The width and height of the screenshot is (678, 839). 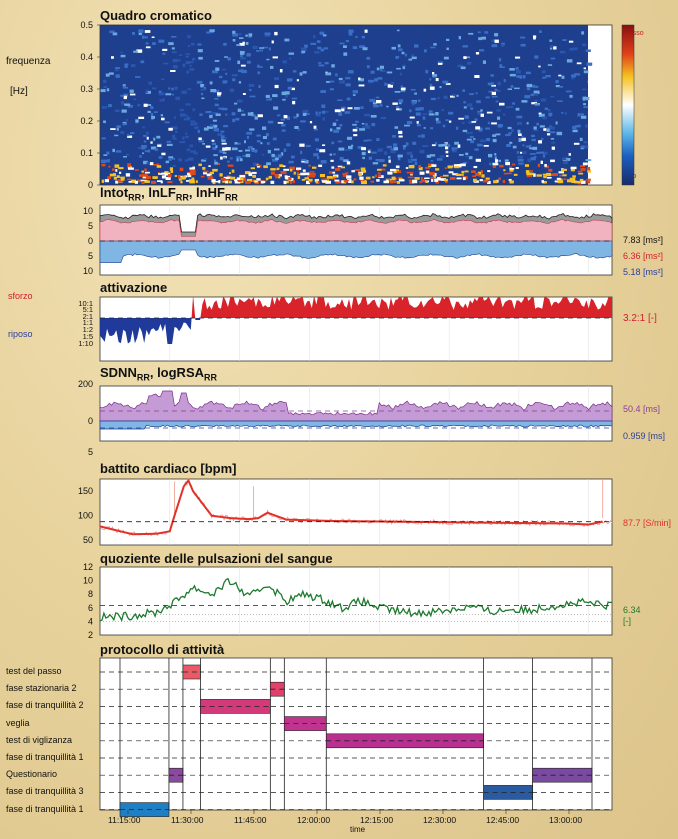 I want to click on sdnn-title: SDNNRR, logRSARR, so click(x=158, y=374).